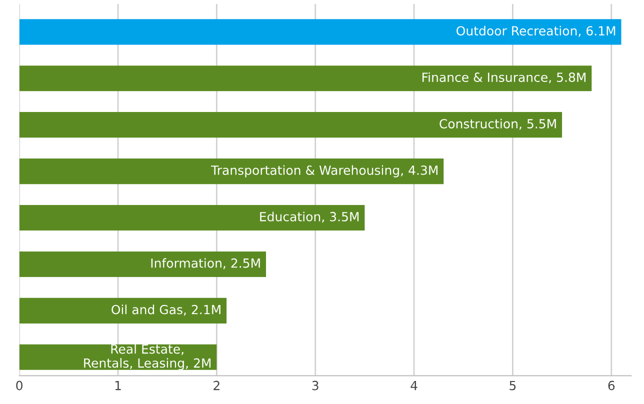 This screenshot has width=644, height=404. What do you see at coordinates (611, 385) in the screenshot?
I see `x-tick-label: 6` at bounding box center [611, 385].